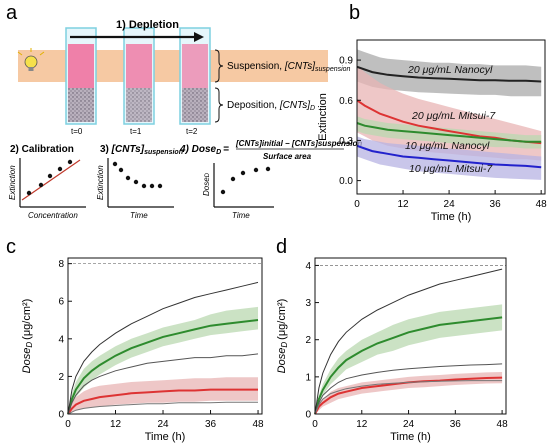 The image size is (550, 444). I want to click on dose-xlabel: Time, so click(241, 215).